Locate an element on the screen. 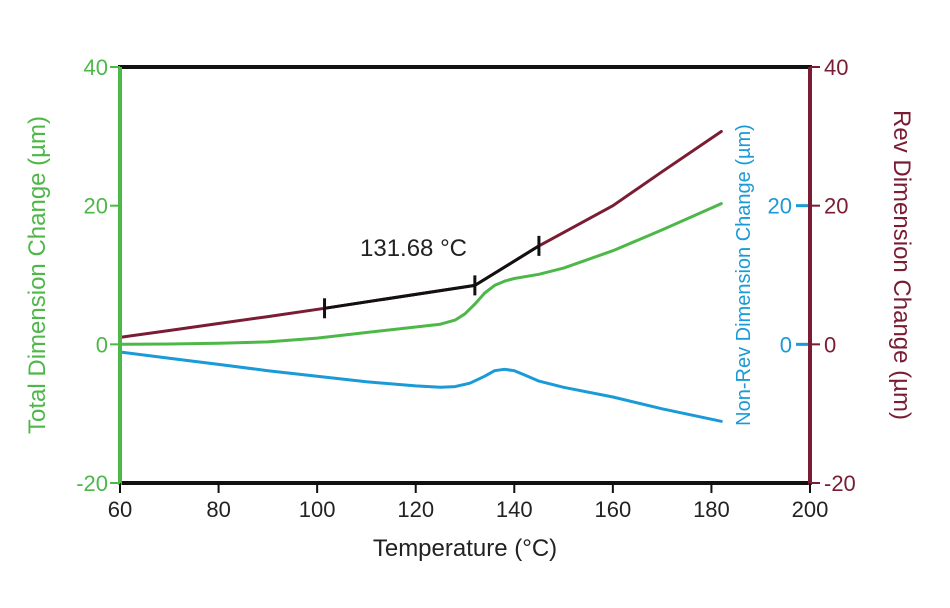  x-tick-label: 120 is located at coordinates (415, 509).